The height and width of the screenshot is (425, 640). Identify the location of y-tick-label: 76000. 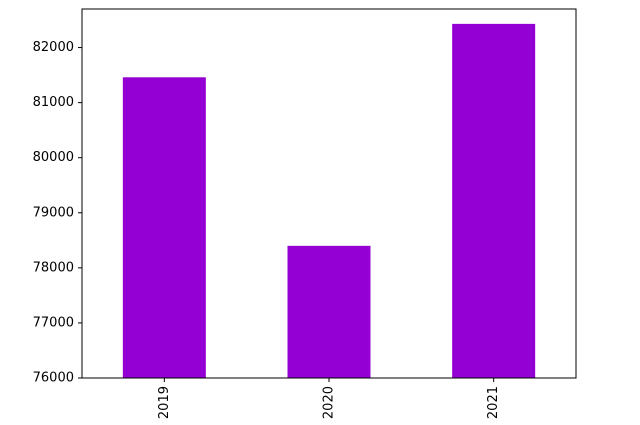
(53, 378).